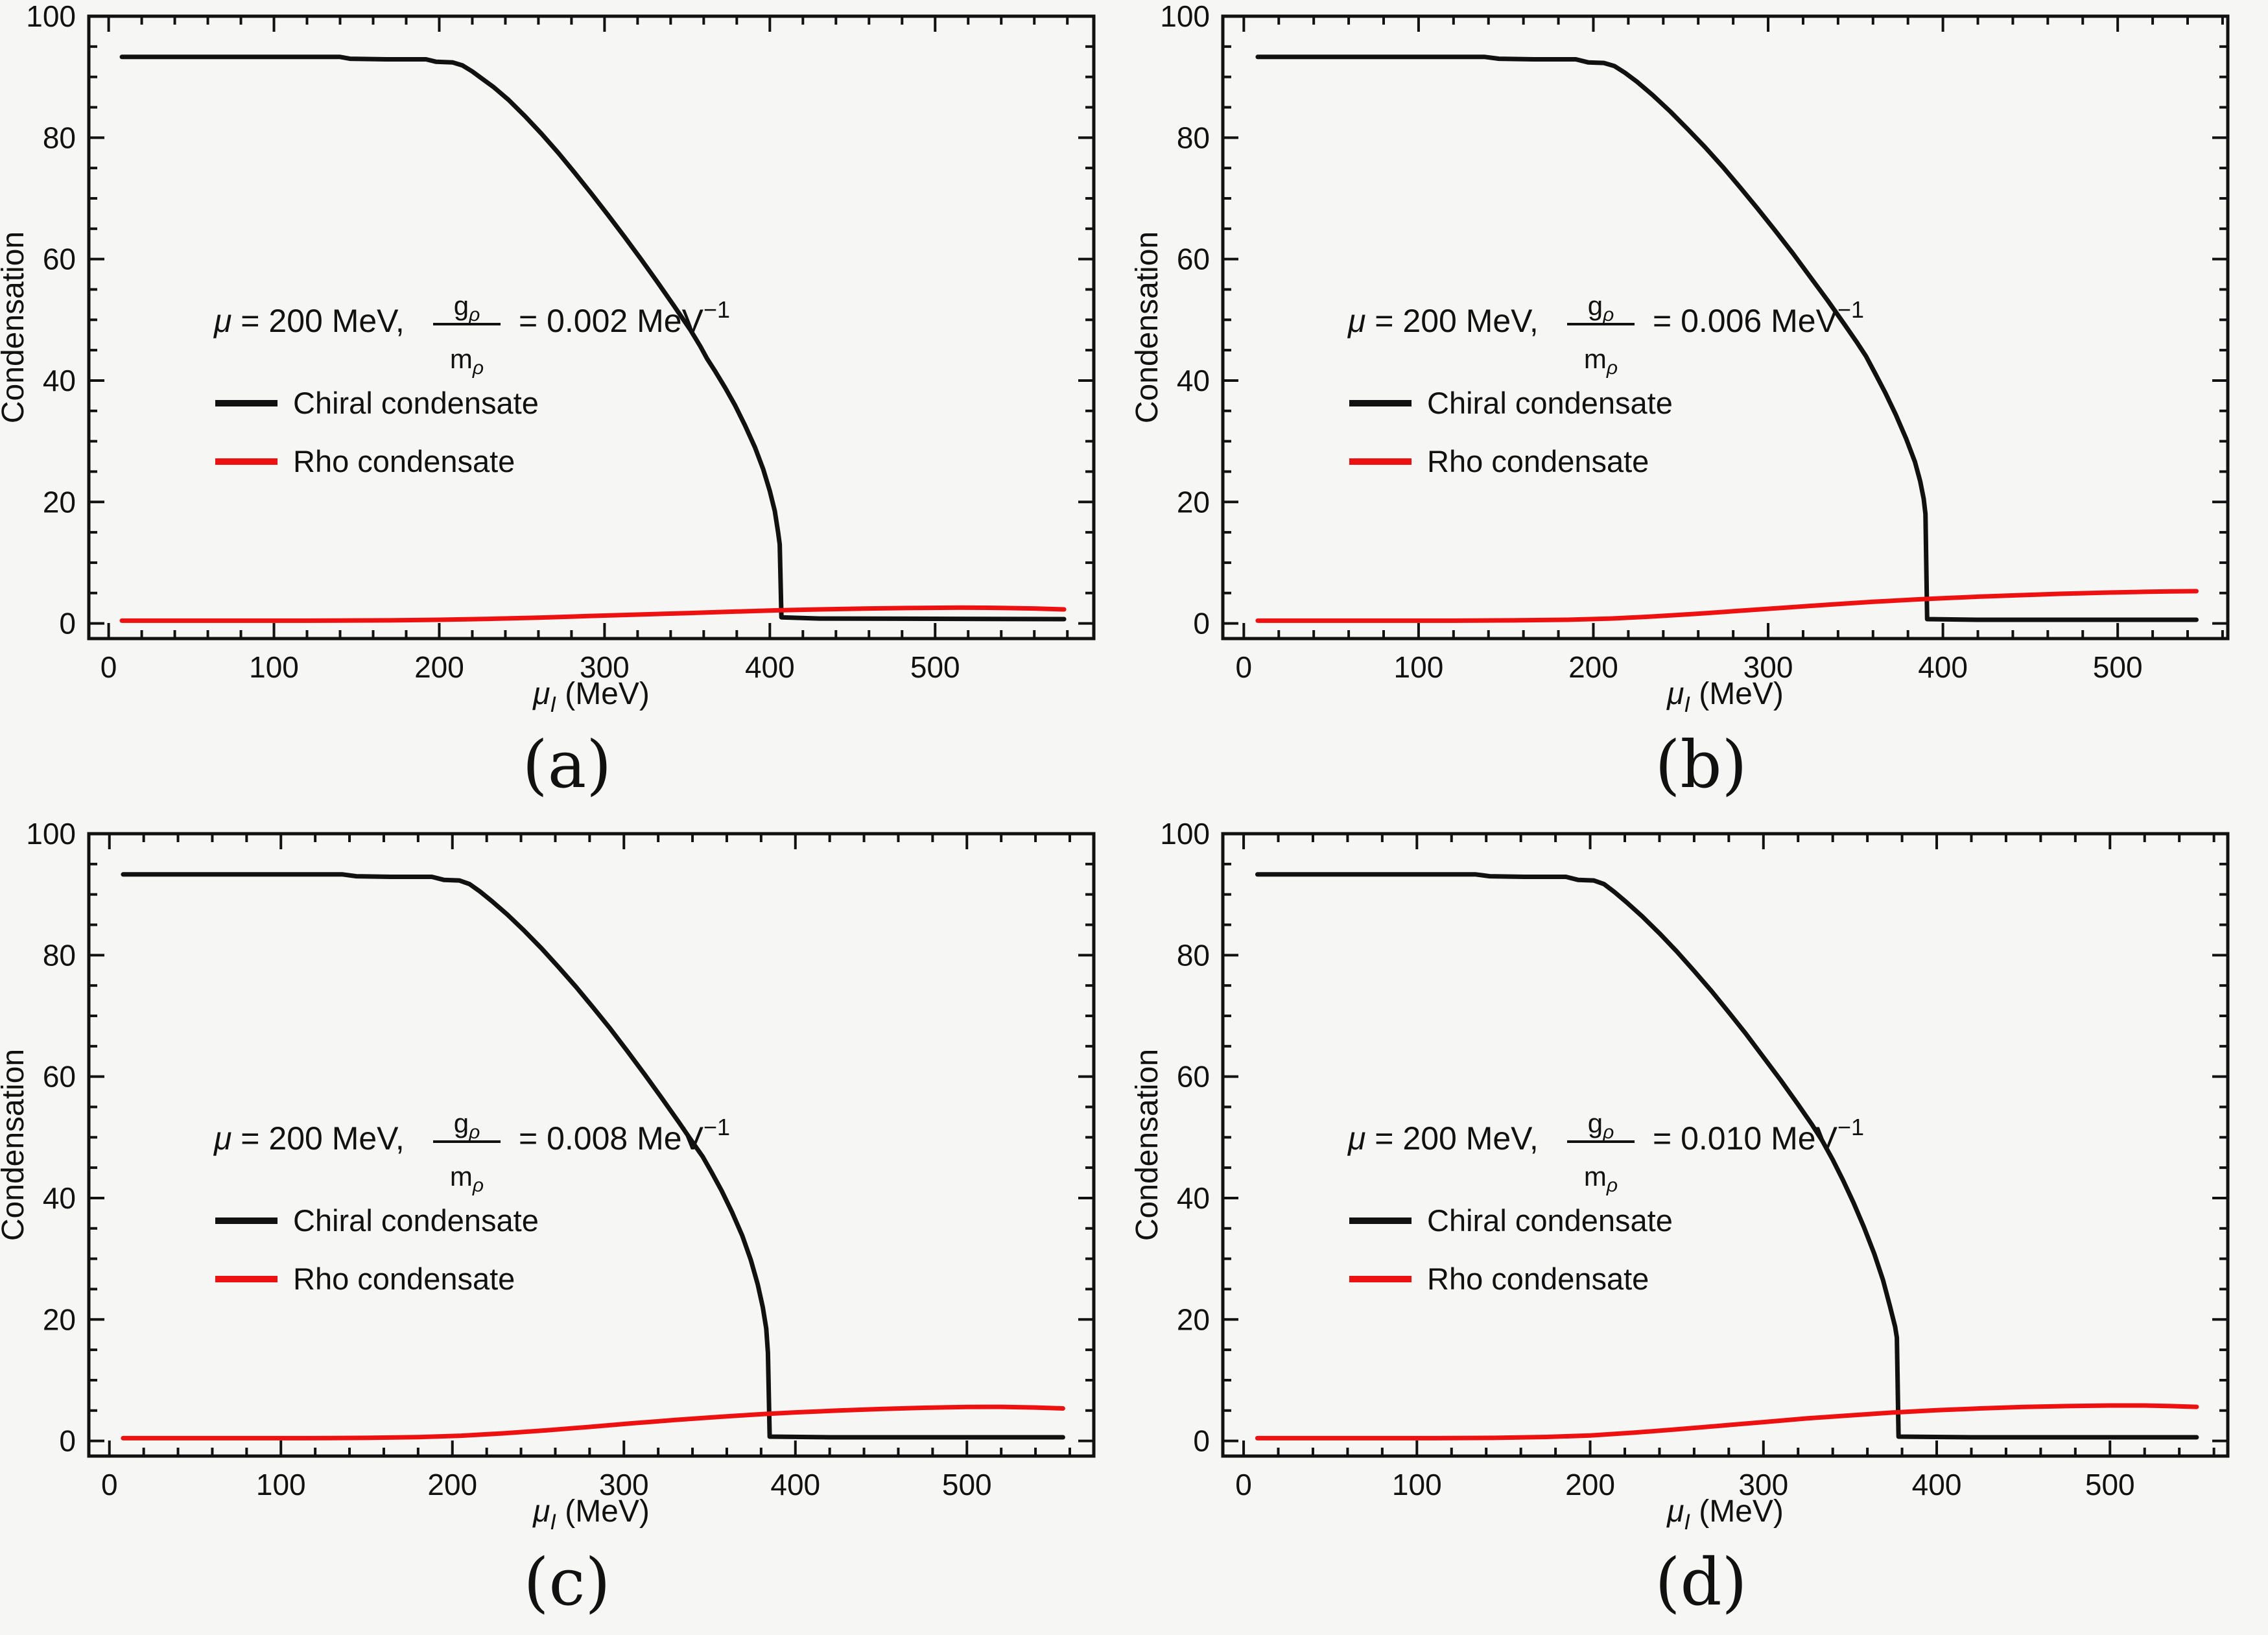 This screenshot has height=1635, width=2268. Describe the element at coordinates (1605, 1152) in the screenshot. I see `parameter-annotation: μ = 200 MeV, gρ mρ = 0.010 MeV−1` at that location.